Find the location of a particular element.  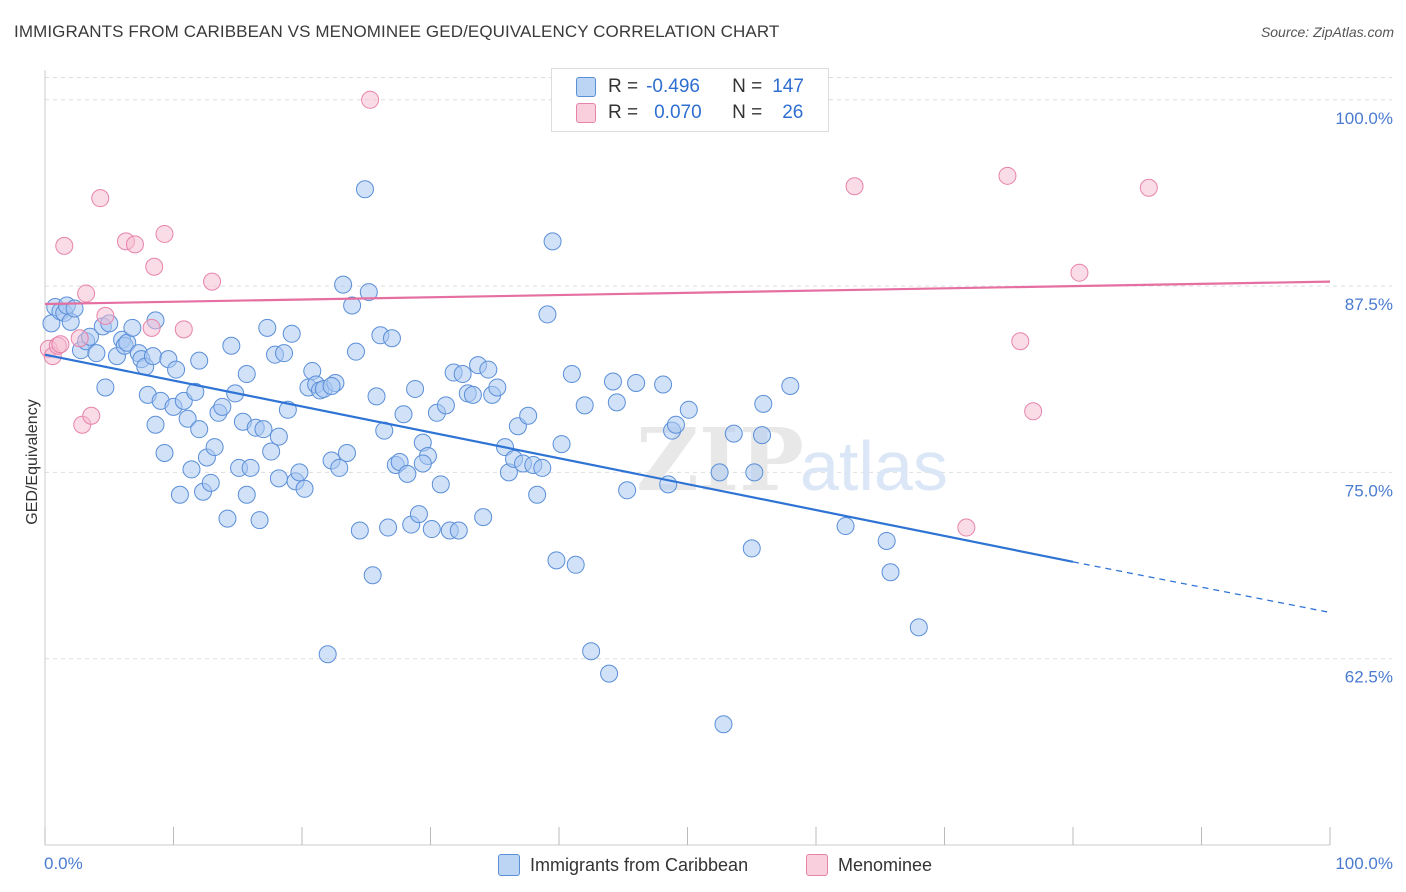

y-tick-label: 62.5% is located at coordinates (1369, 677).